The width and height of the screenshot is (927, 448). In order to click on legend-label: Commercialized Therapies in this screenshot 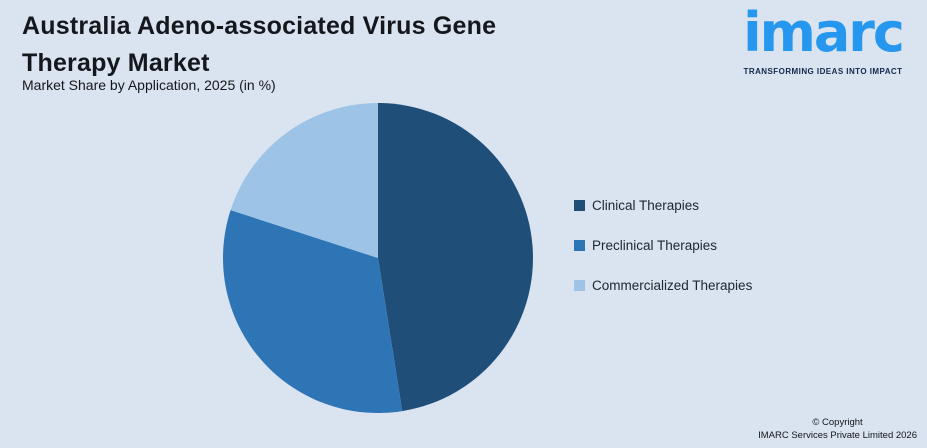, I will do `click(672, 285)`.